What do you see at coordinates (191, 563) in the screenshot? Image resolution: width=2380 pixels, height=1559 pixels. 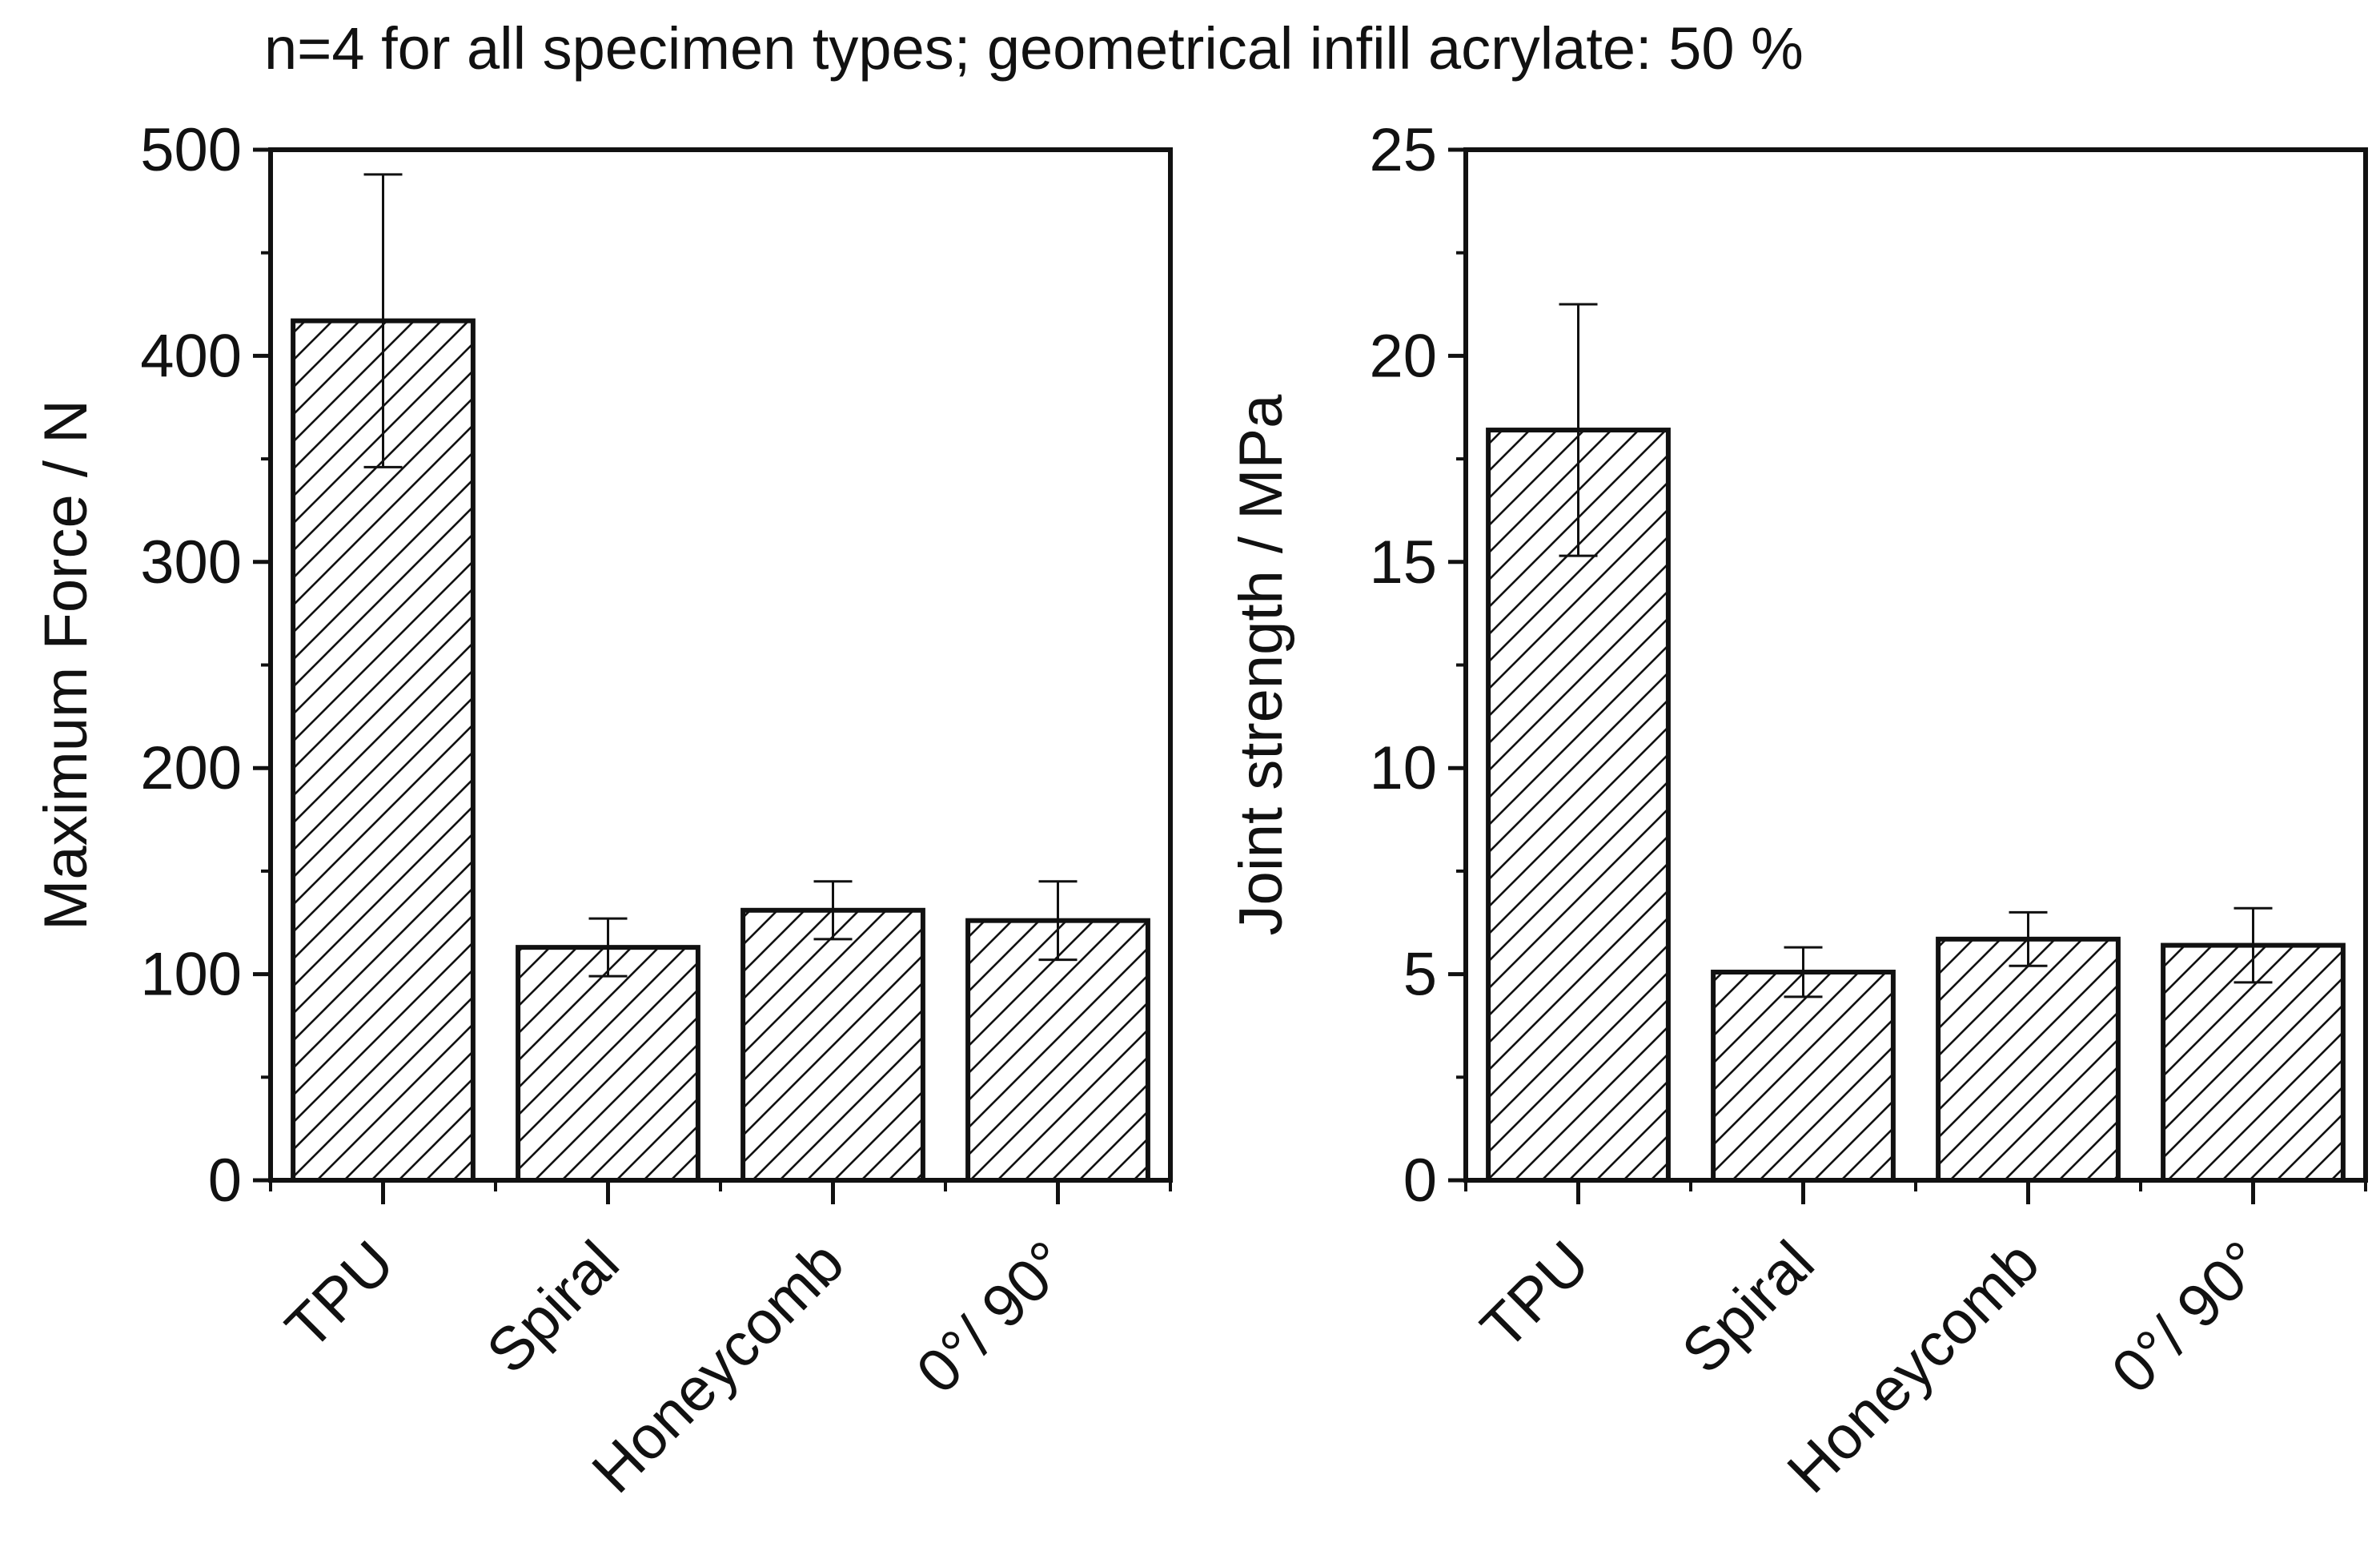 I see `y-tick-label-0-3: 300` at bounding box center [191, 563].